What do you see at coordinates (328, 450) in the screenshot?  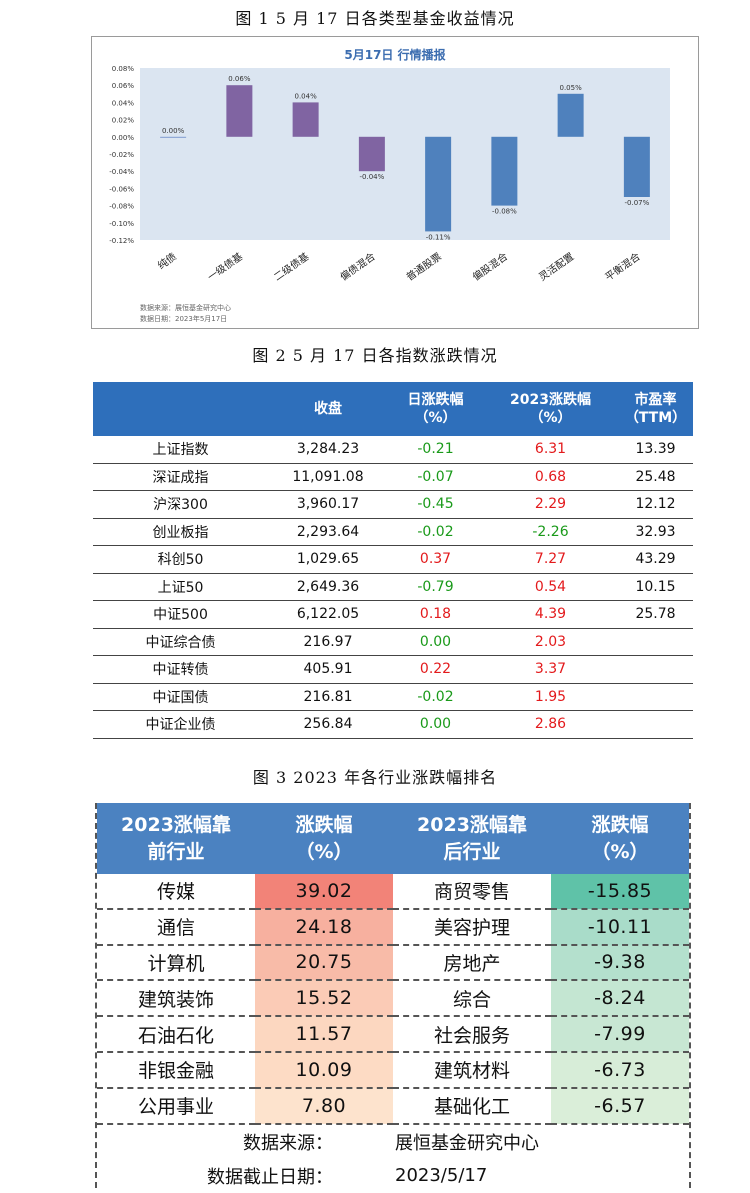 I see `close-value: 3,284.23` at bounding box center [328, 450].